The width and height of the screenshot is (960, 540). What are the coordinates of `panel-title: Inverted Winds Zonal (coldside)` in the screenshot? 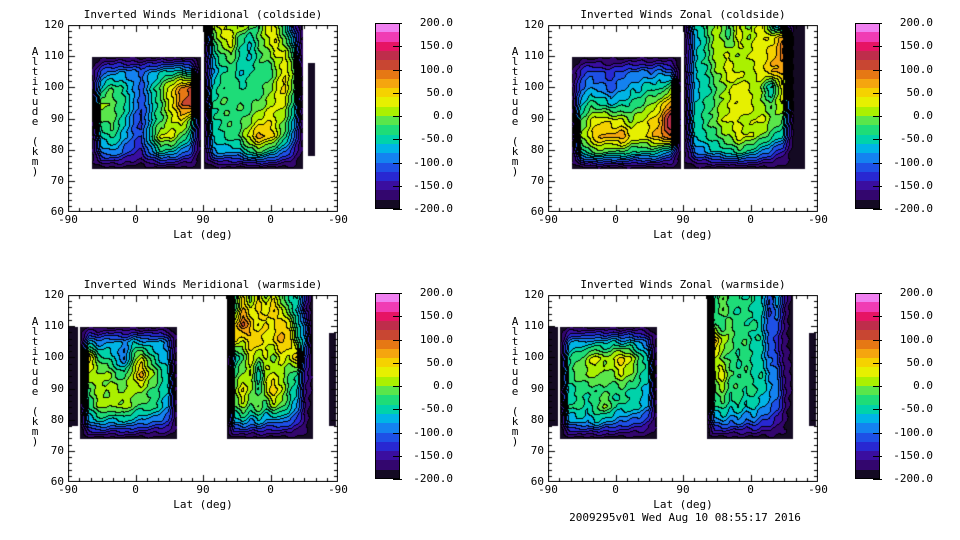 It's located at (683, 14).